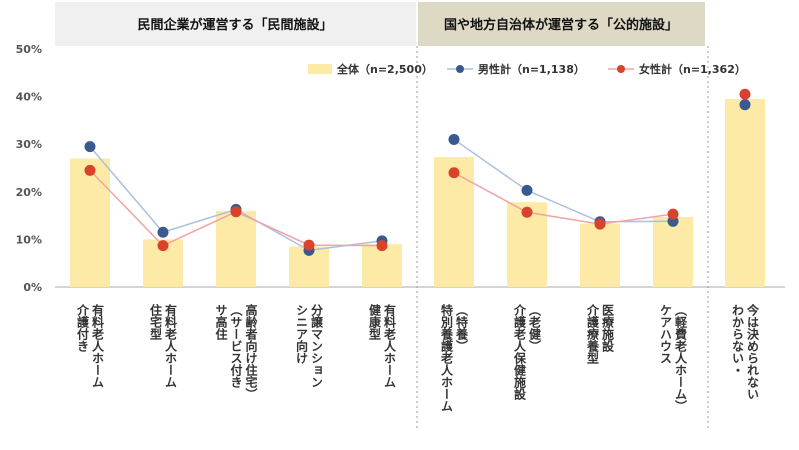 This screenshot has width=799, height=450. I want to click on y-tick-label: 40%, so click(29, 97).